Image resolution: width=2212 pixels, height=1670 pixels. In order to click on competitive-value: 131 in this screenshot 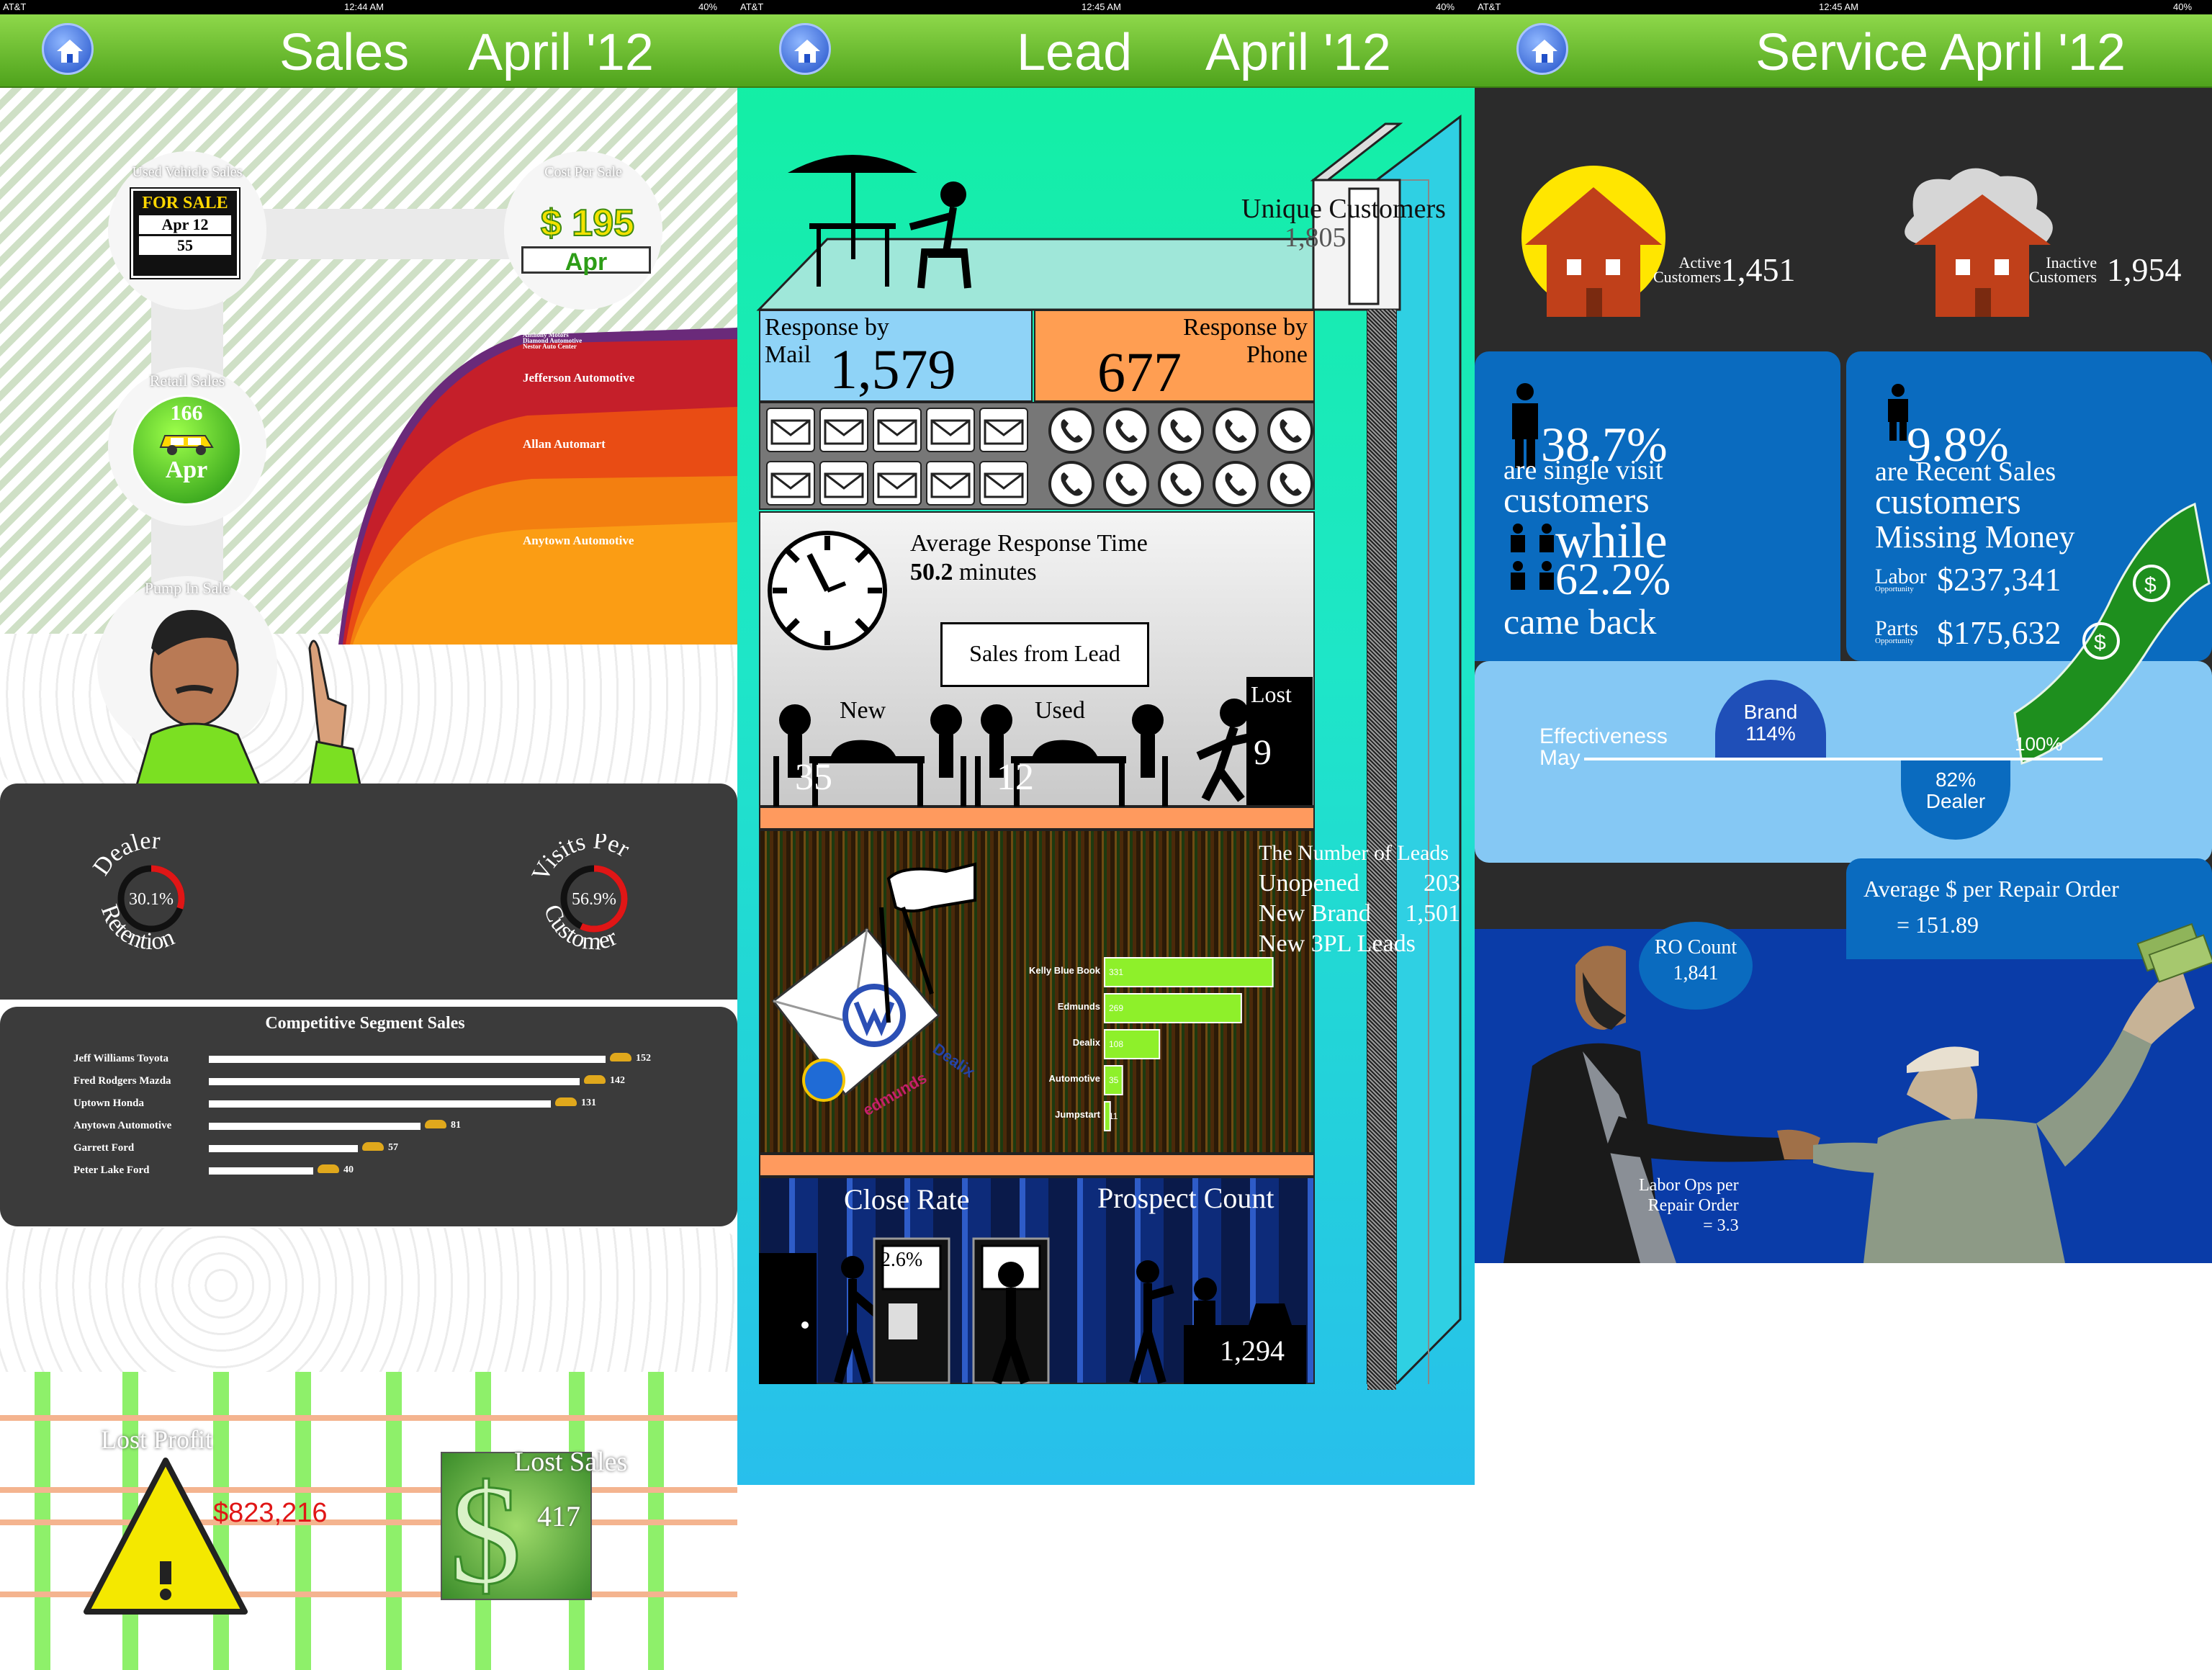, I will do `click(588, 1102)`.